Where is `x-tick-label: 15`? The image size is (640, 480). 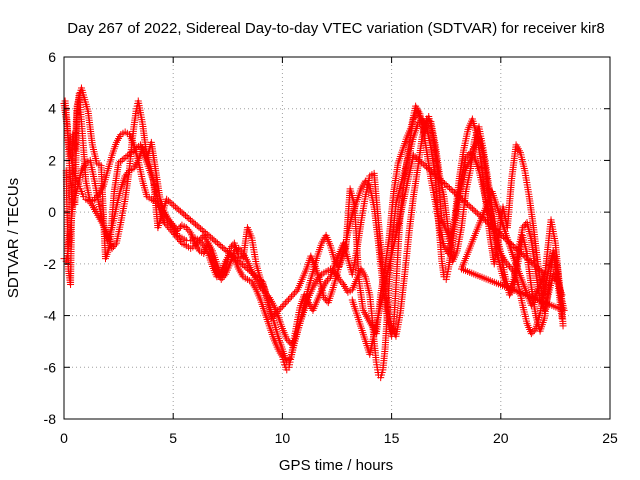 x-tick-label: 15 is located at coordinates (392, 438).